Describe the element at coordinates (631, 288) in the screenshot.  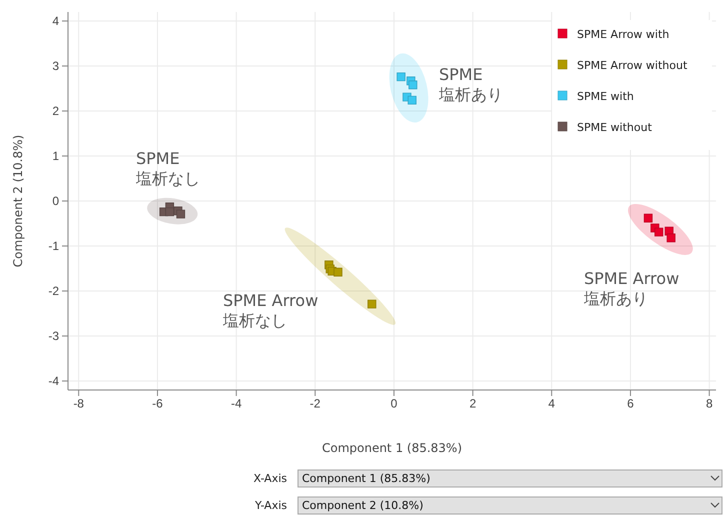
I see `annotation: SPME Arrow 塩析あり` at that location.